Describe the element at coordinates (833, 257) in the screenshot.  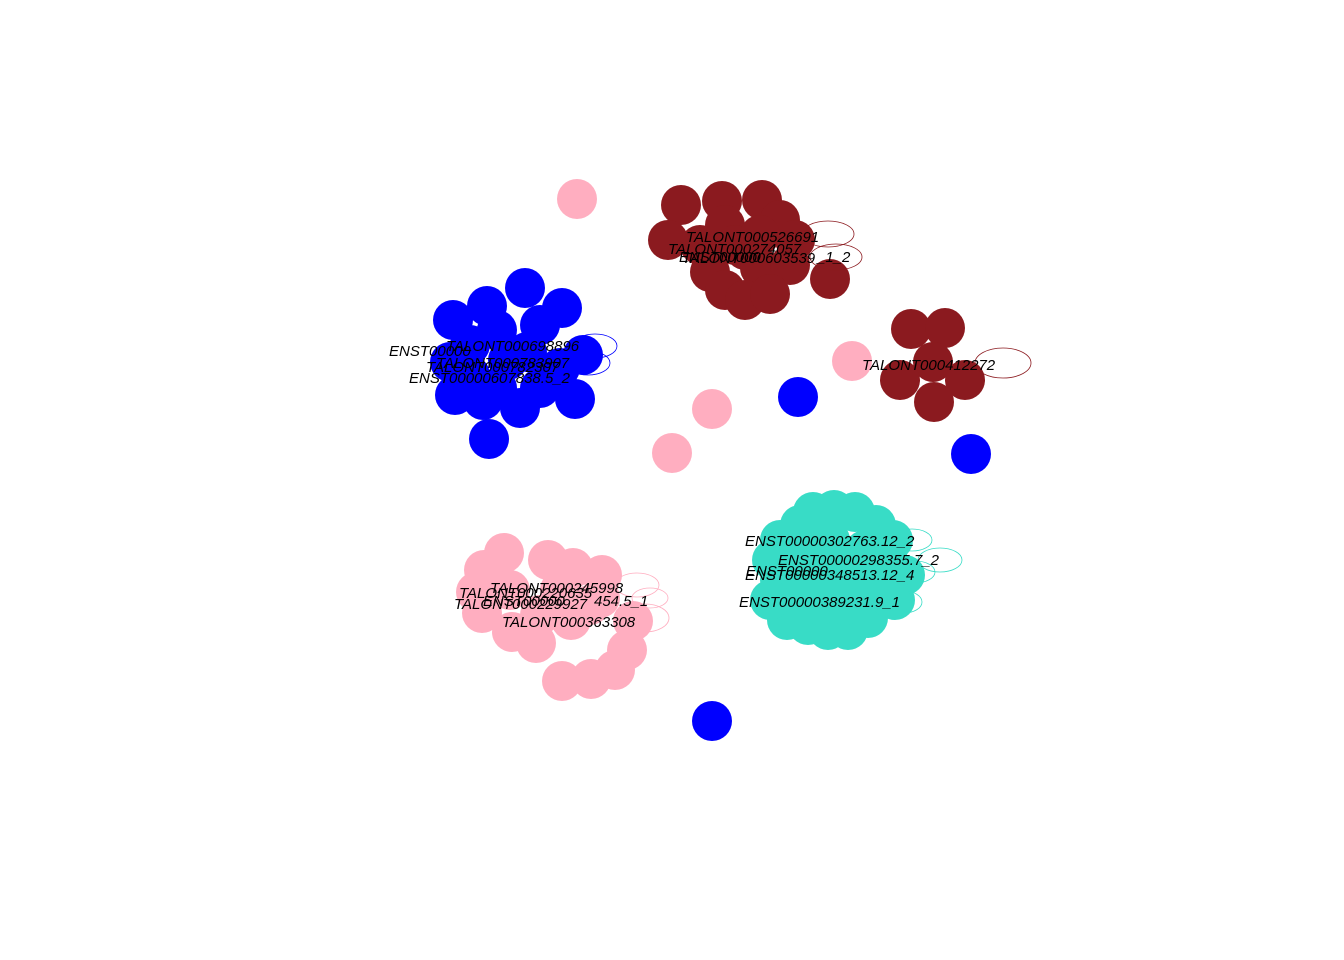
I see `node-label: _1_2` at that location.